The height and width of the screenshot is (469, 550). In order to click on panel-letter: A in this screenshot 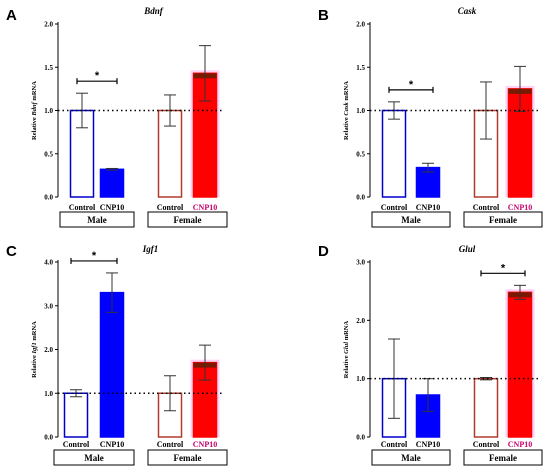, I will do `click(11, 15)`.